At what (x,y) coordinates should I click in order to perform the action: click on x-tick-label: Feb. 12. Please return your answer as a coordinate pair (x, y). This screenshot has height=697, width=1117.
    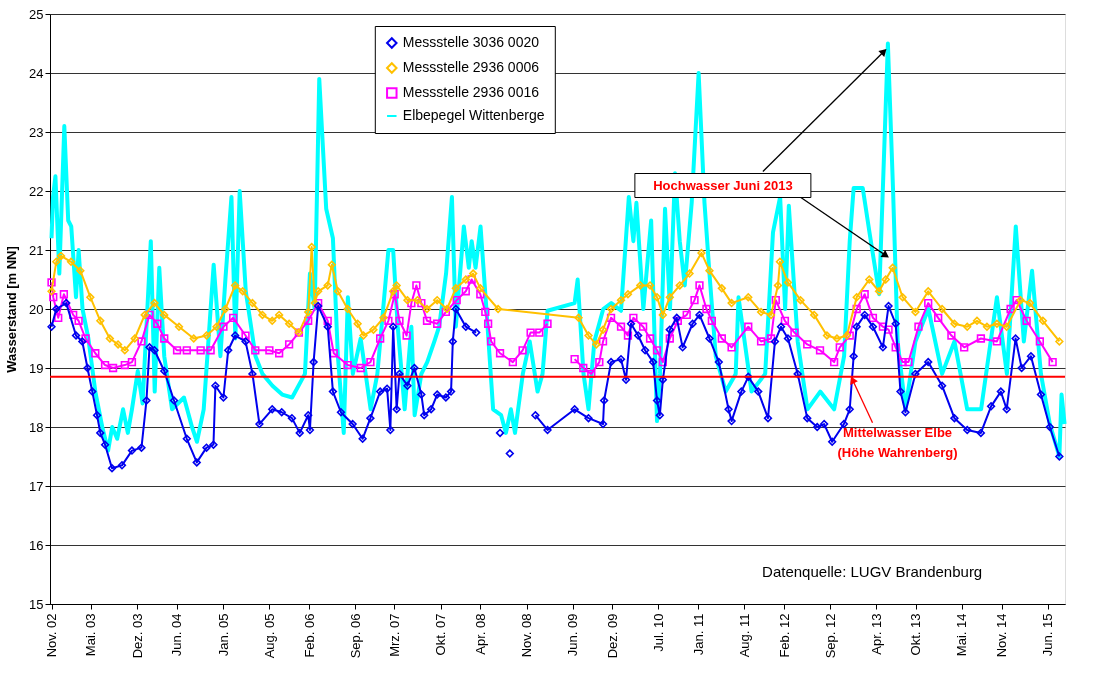
    Looking at the image, I should click on (784, 635).